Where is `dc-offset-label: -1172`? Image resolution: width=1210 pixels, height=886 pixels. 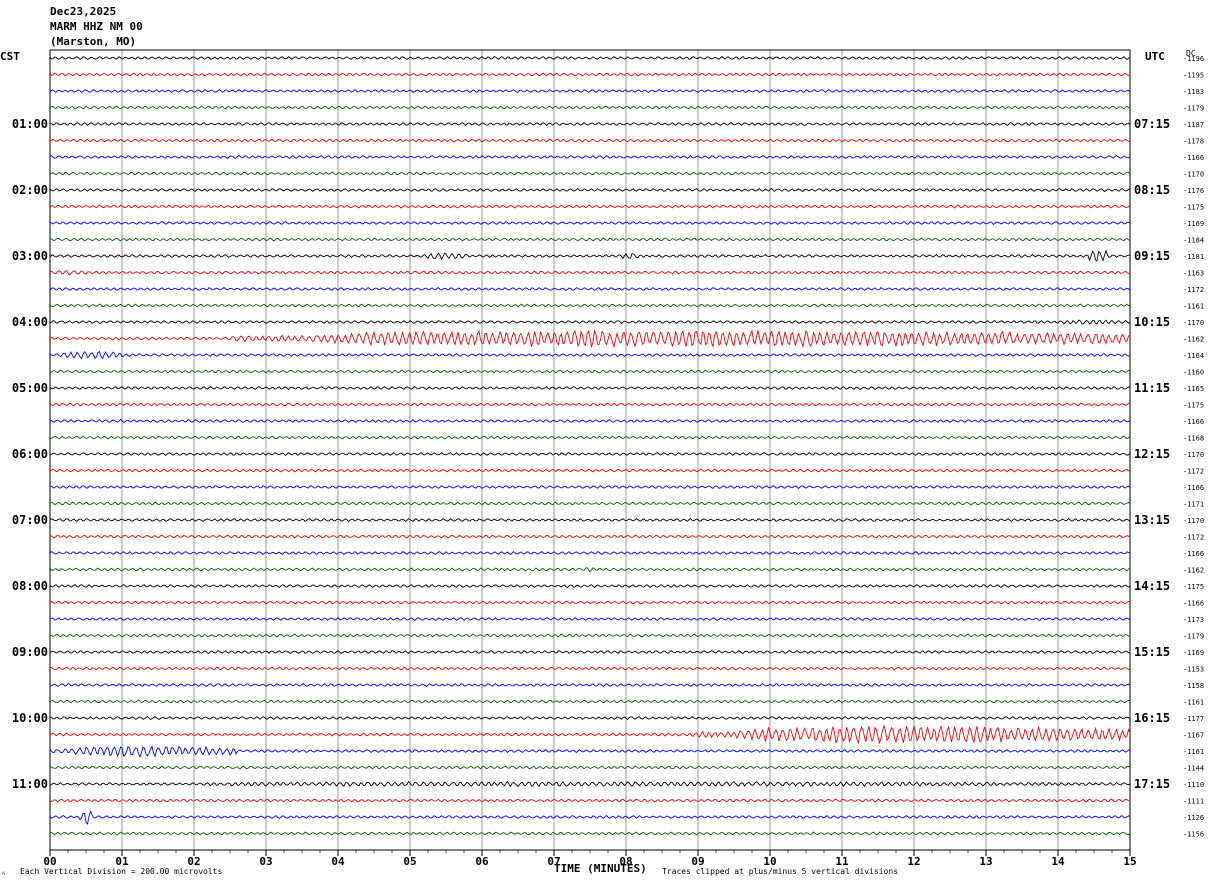
dc-offset-label: -1172 is located at coordinates (1193, 472).